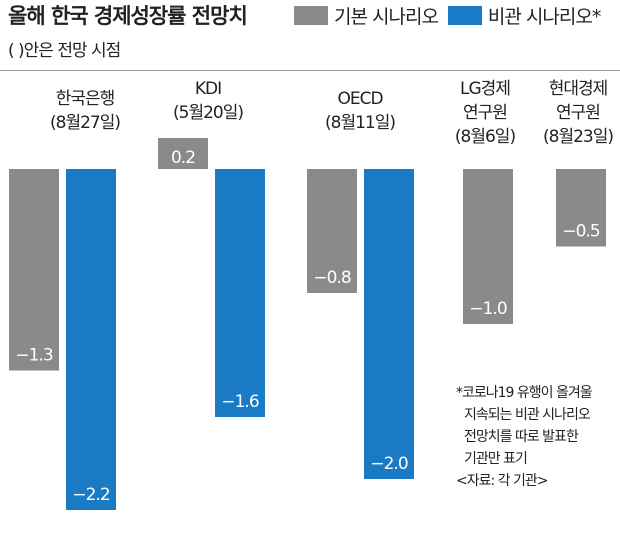 The image size is (620, 534). What do you see at coordinates (502, 481) in the screenshot?
I see `source-note: <자료: 각 기관>` at bounding box center [502, 481].